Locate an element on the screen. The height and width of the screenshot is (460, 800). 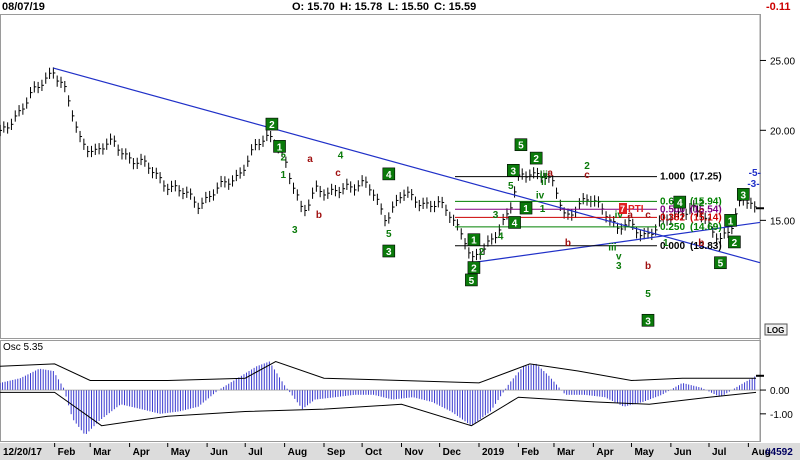
fib-value-label: (15.94) is located at coordinates (706, 201).